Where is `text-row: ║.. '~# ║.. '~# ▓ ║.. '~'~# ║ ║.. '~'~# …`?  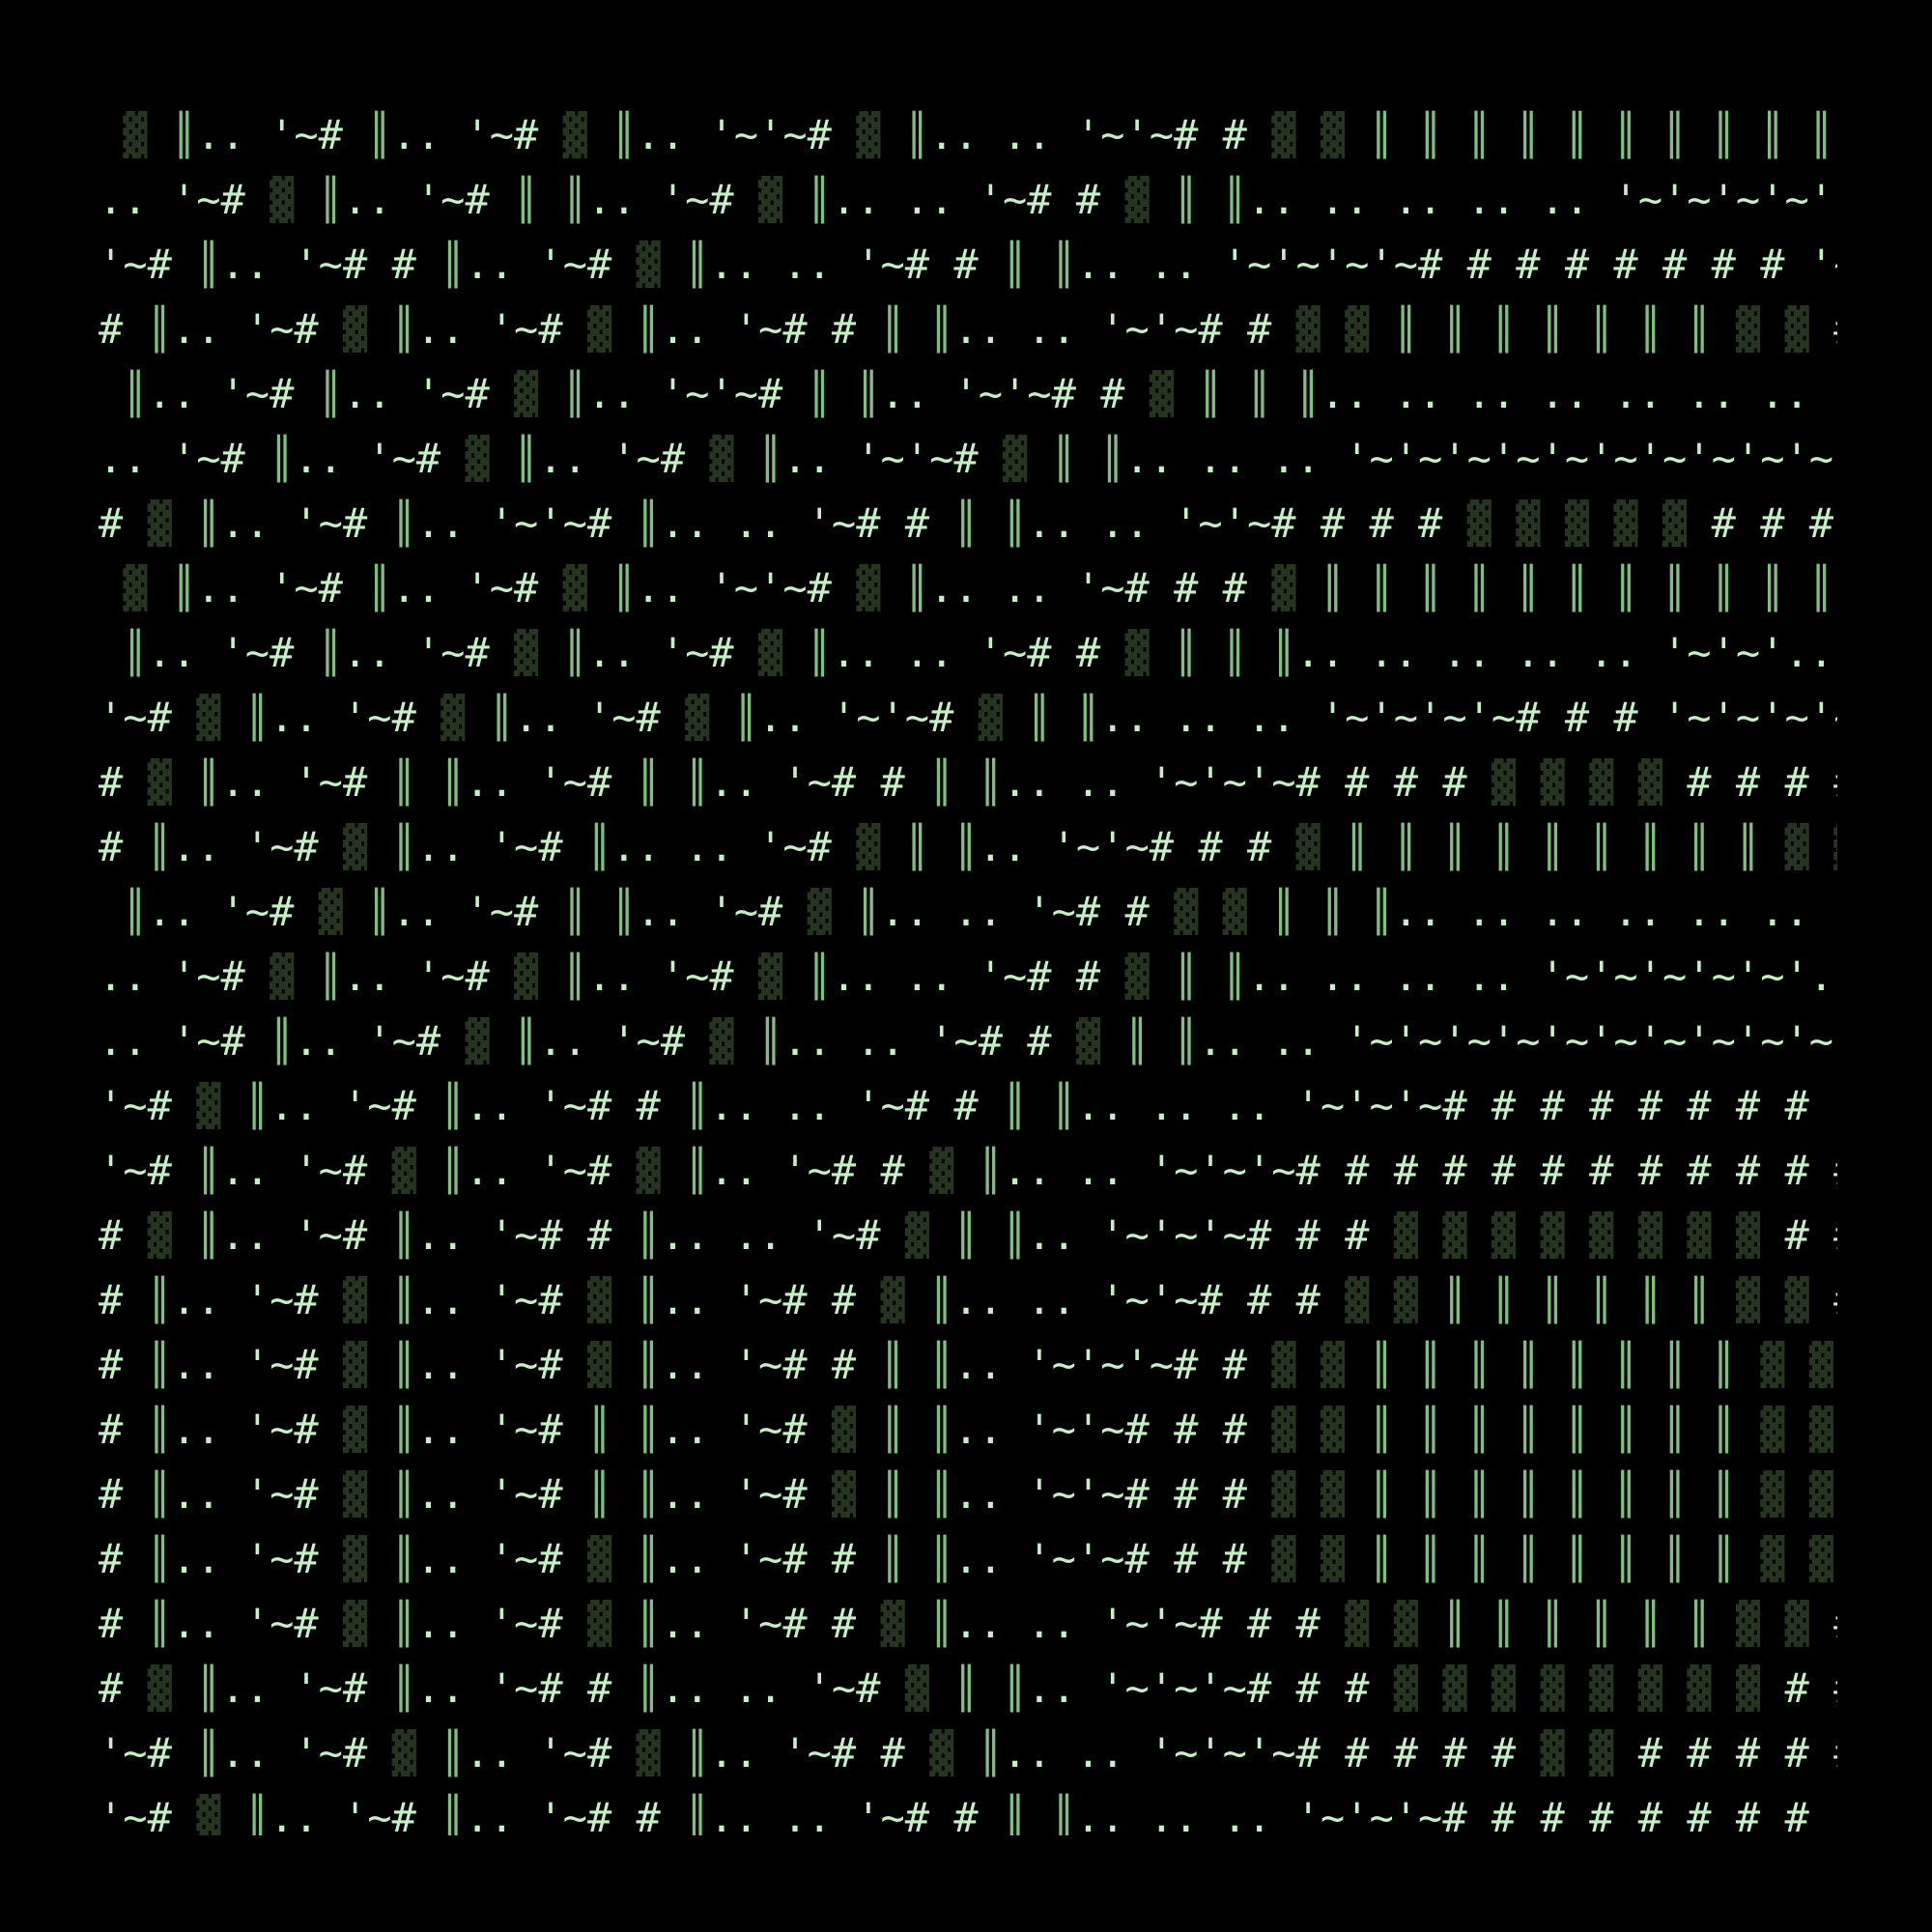 text-row: ║.. '~# ║.. '~# ▓ ║.. '~'~# ║ ║.. '~'~# … is located at coordinates (980, 393).